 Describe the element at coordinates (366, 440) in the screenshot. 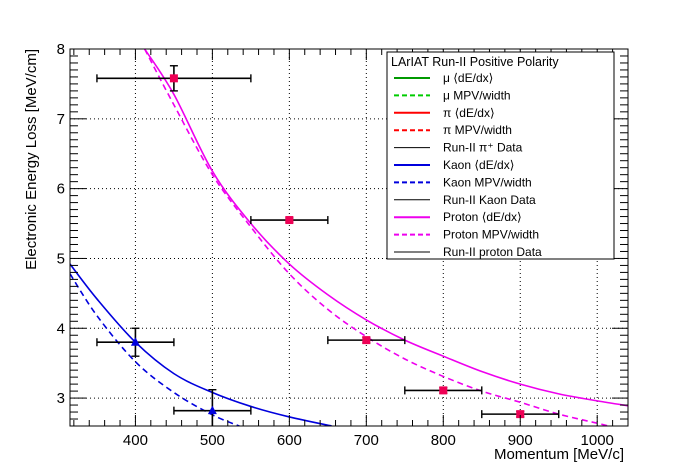

I see `x-tick-label: 700` at that location.